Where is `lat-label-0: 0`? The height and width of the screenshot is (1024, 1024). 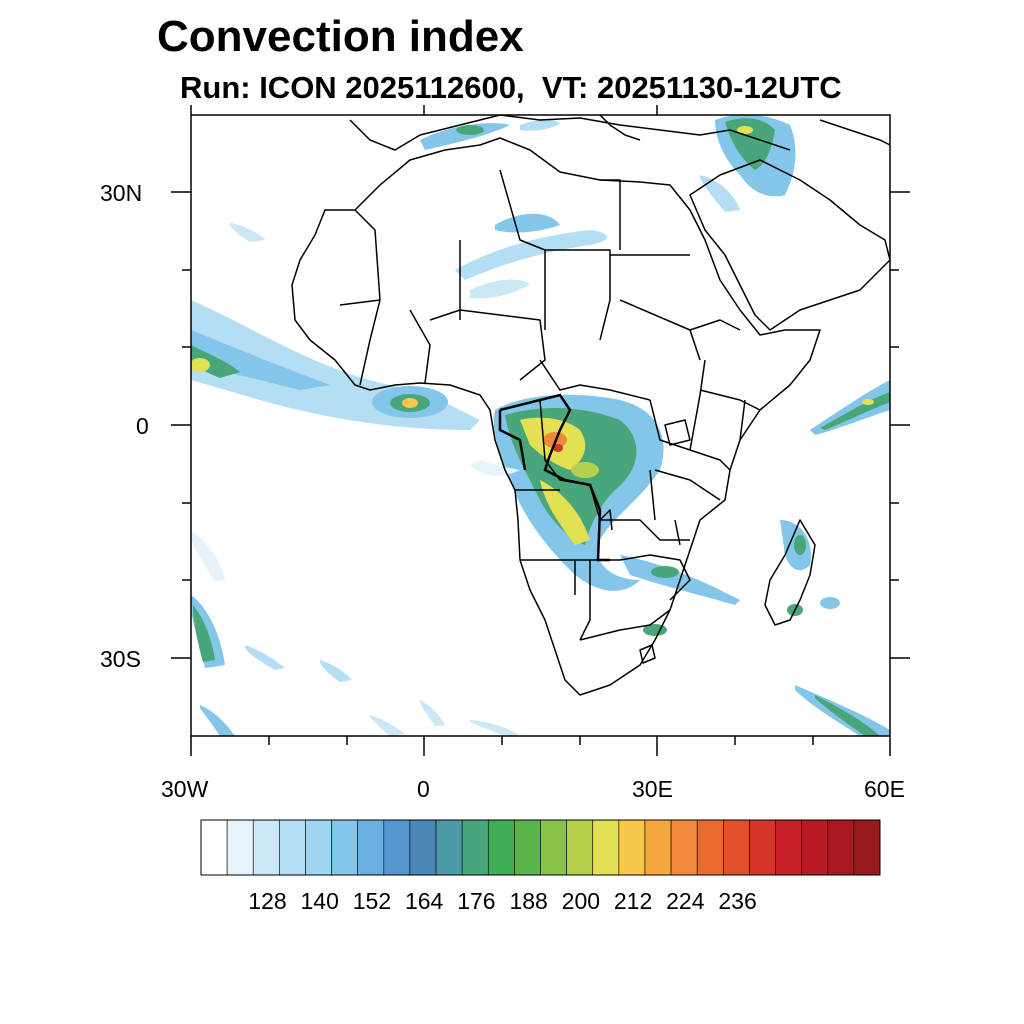
lat-label-0: 0 is located at coordinates (142, 426).